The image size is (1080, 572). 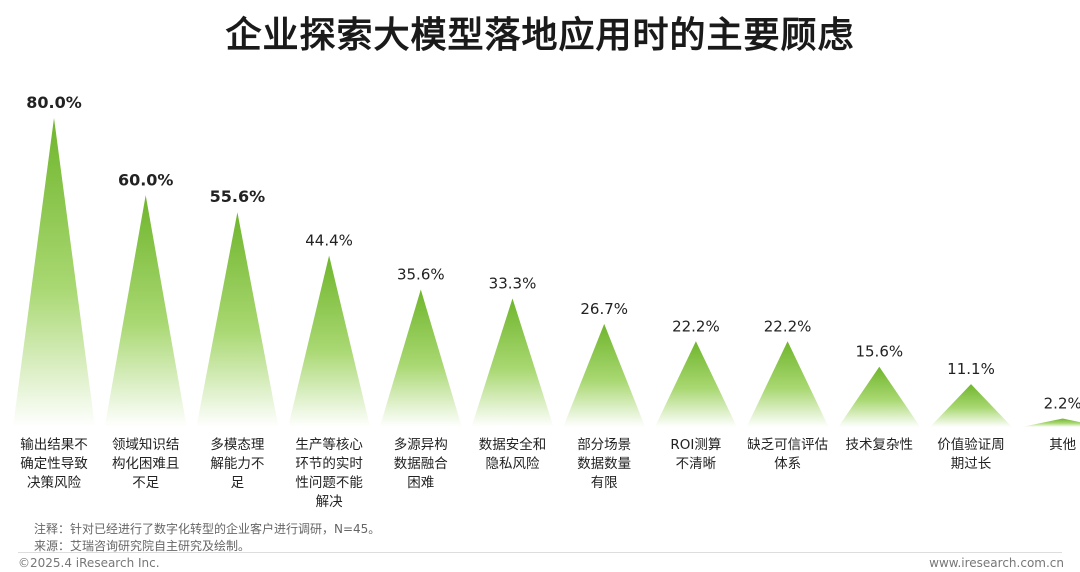 What do you see at coordinates (540, 35) in the screenshot?
I see `chart-title: 企业探索大模型落地应用时的主要顾虑` at bounding box center [540, 35].